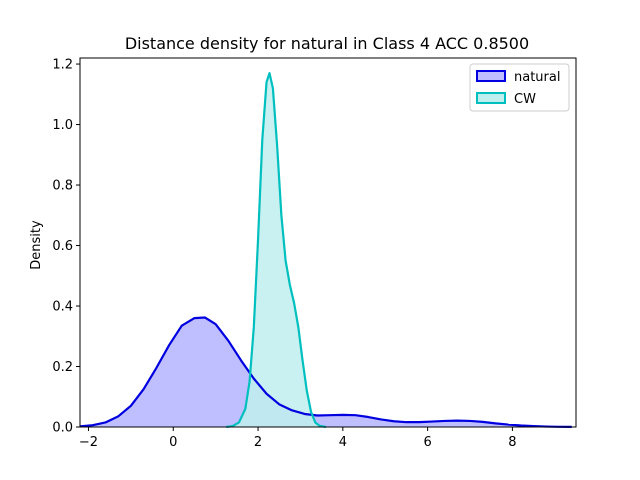 The width and height of the screenshot is (640, 480). What do you see at coordinates (258, 442) in the screenshot?
I see `x-tick-label: 2` at bounding box center [258, 442].